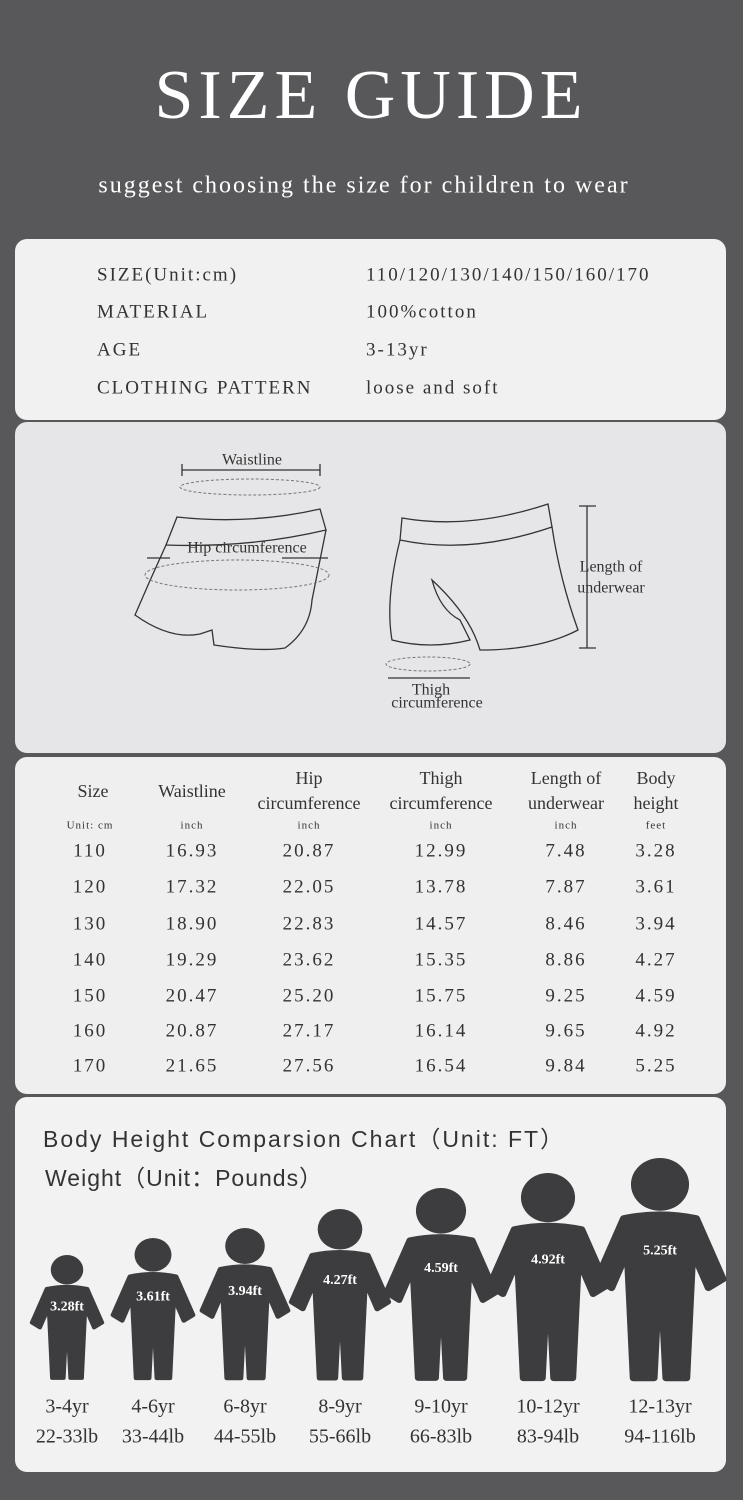 This screenshot has width=743, height=1500. Describe the element at coordinates (441, 1065) in the screenshot. I see `table-cell: 16.54` at that location.